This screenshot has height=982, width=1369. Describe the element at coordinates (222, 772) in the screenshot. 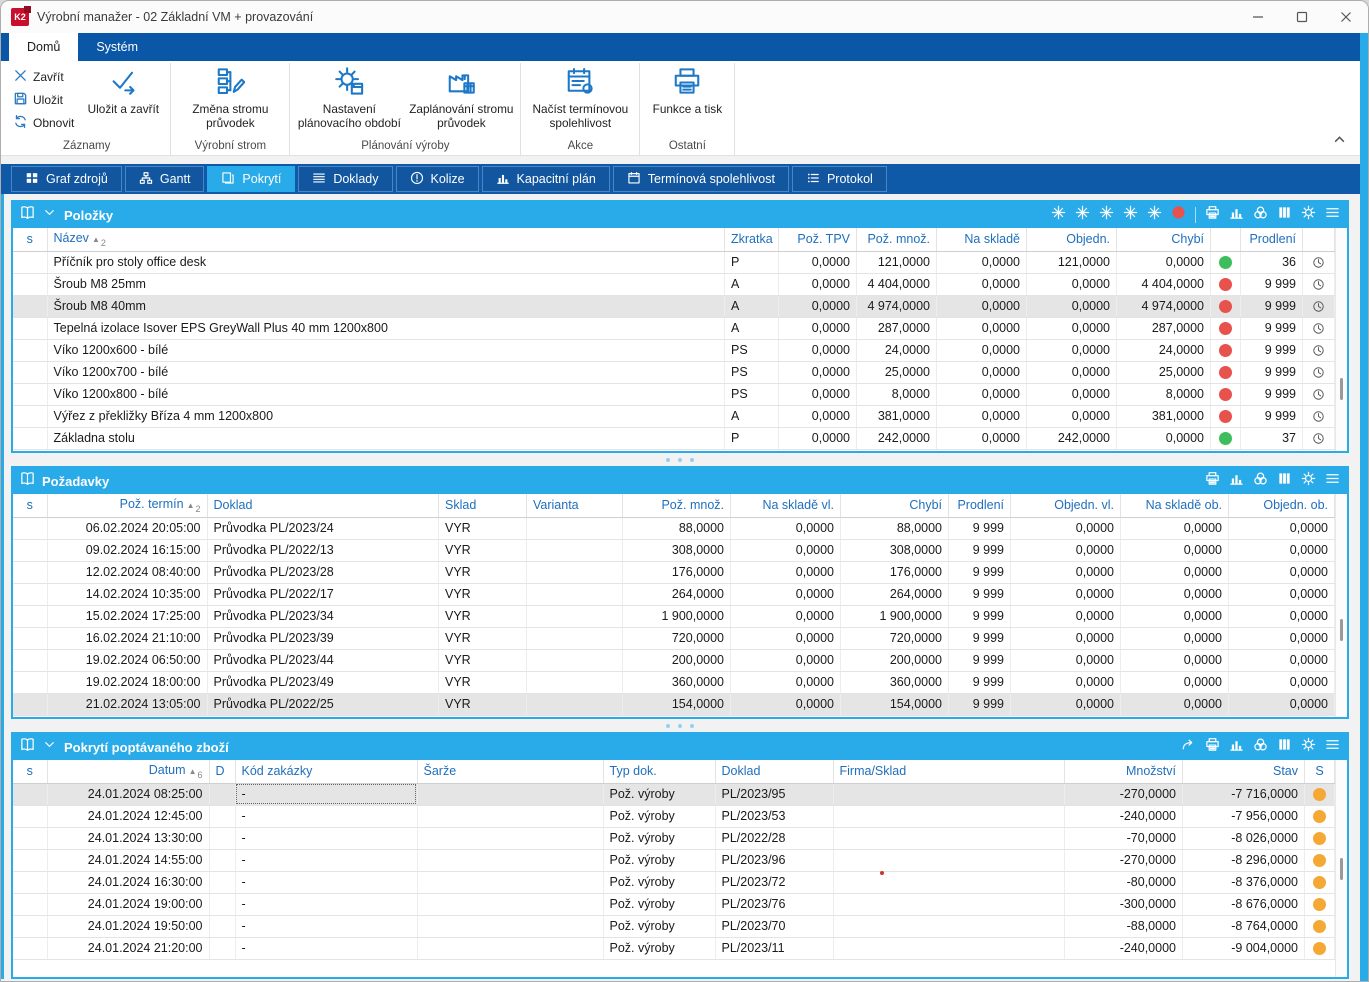

I see `column-header: D` at that location.